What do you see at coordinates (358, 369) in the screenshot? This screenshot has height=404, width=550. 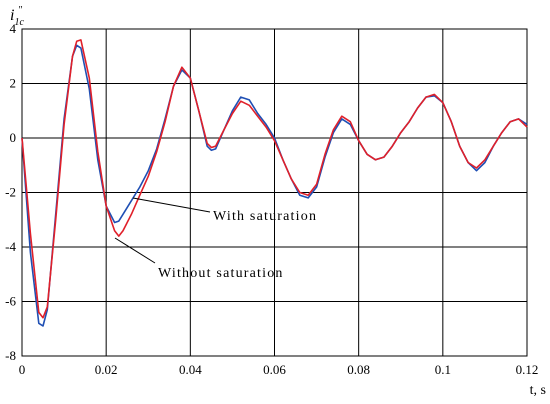 I see `x-tick-label: 0.08` at bounding box center [358, 369].